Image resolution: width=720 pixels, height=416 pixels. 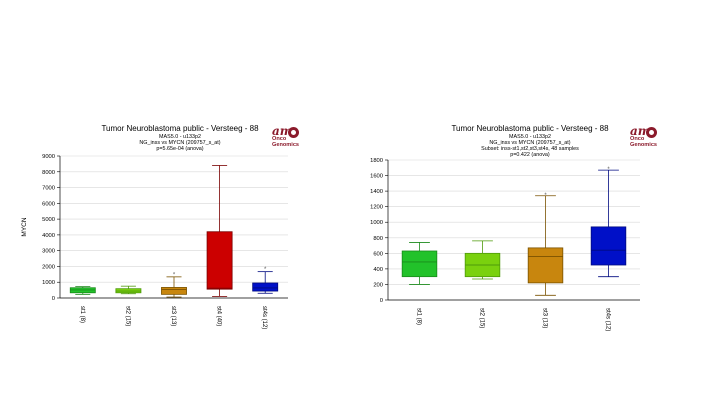 I want to click on y-tick-label: 8000, so click(x=48, y=173).